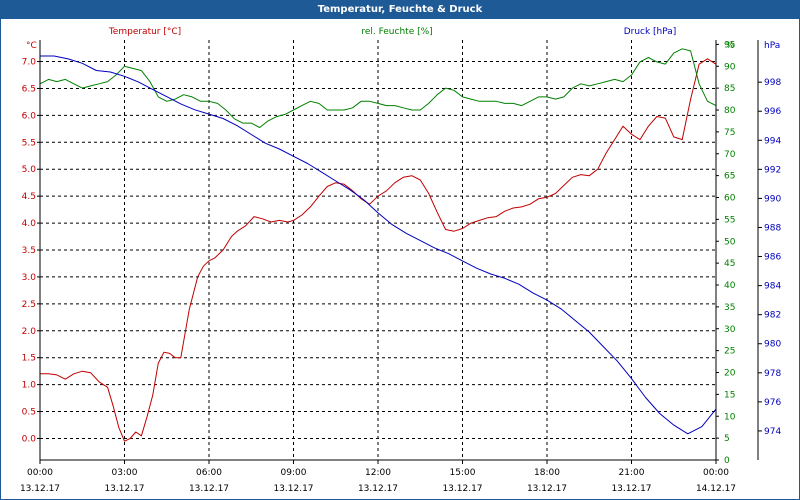 The height and width of the screenshot is (500, 800). What do you see at coordinates (772, 374) in the screenshot?
I see `pressure-tick-label: 978` at bounding box center [772, 374].